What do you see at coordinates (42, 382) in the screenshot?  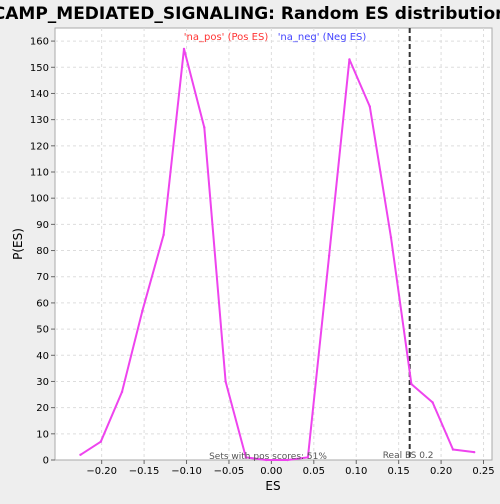 I see `y-tick-label: 30` at bounding box center [42, 382].